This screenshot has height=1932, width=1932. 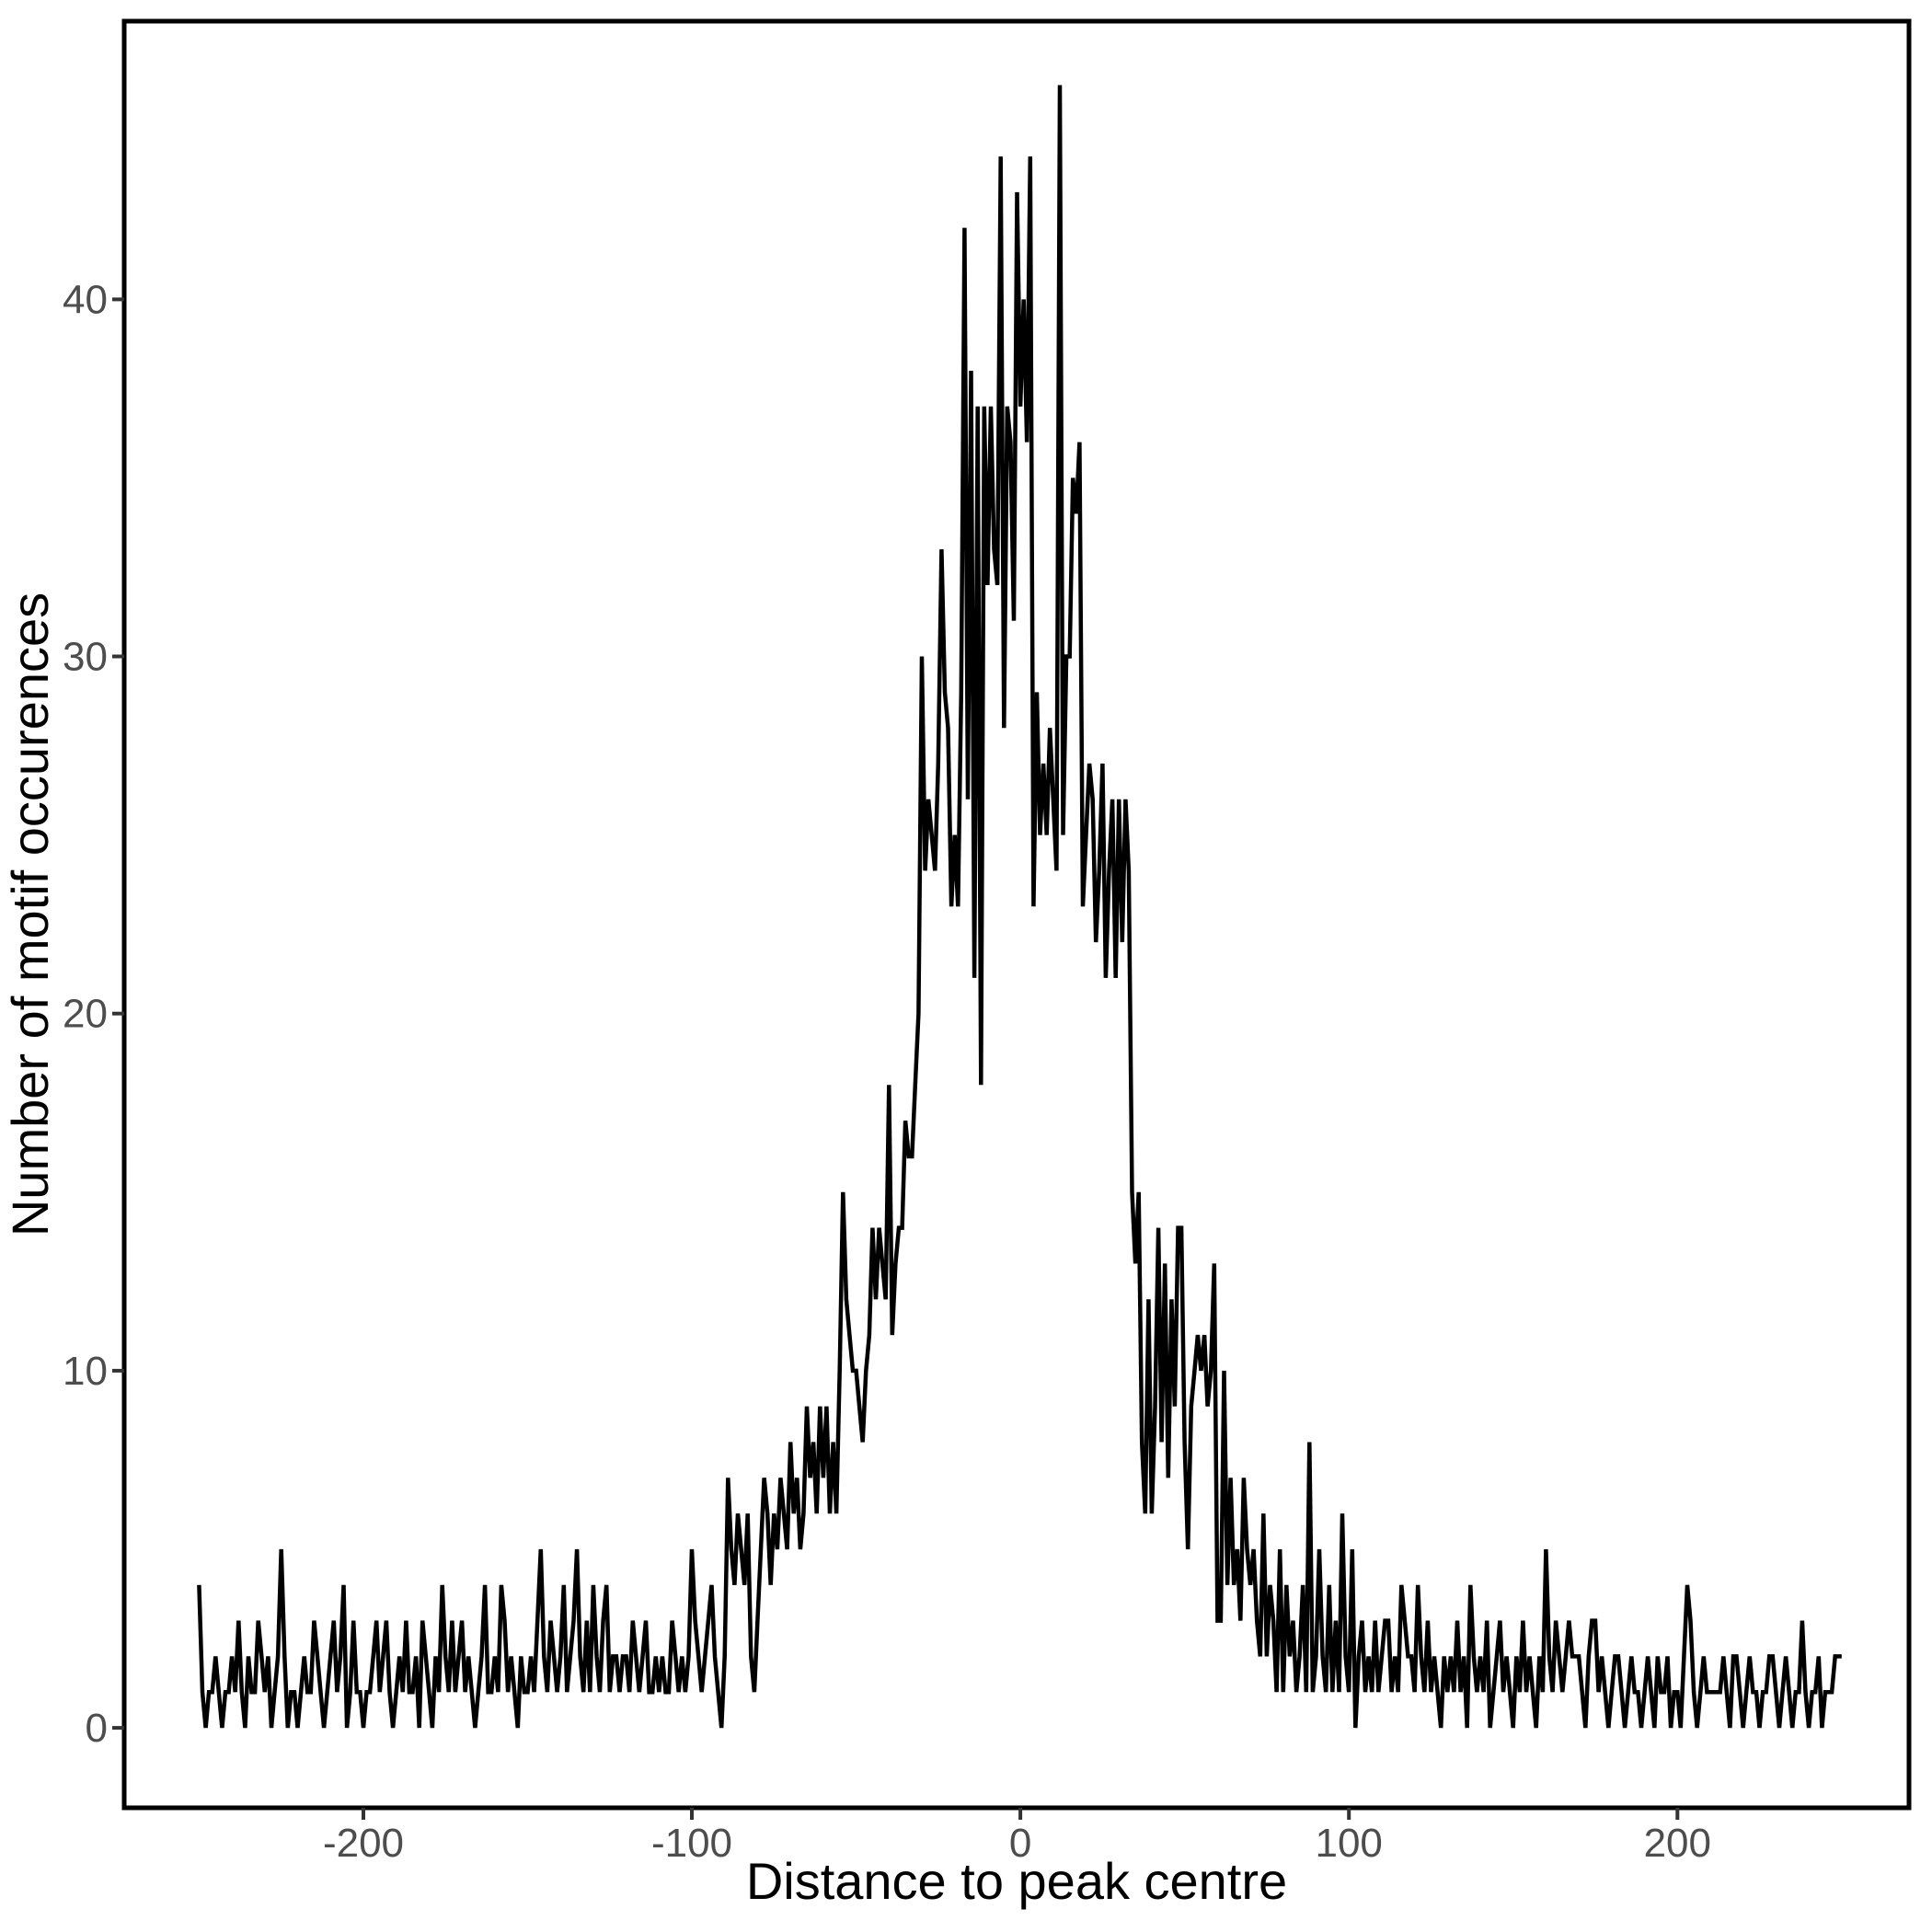 I want to click on x-axis-tick-labels: -200 -100 0 100 200, so click(x=1017, y=1843).